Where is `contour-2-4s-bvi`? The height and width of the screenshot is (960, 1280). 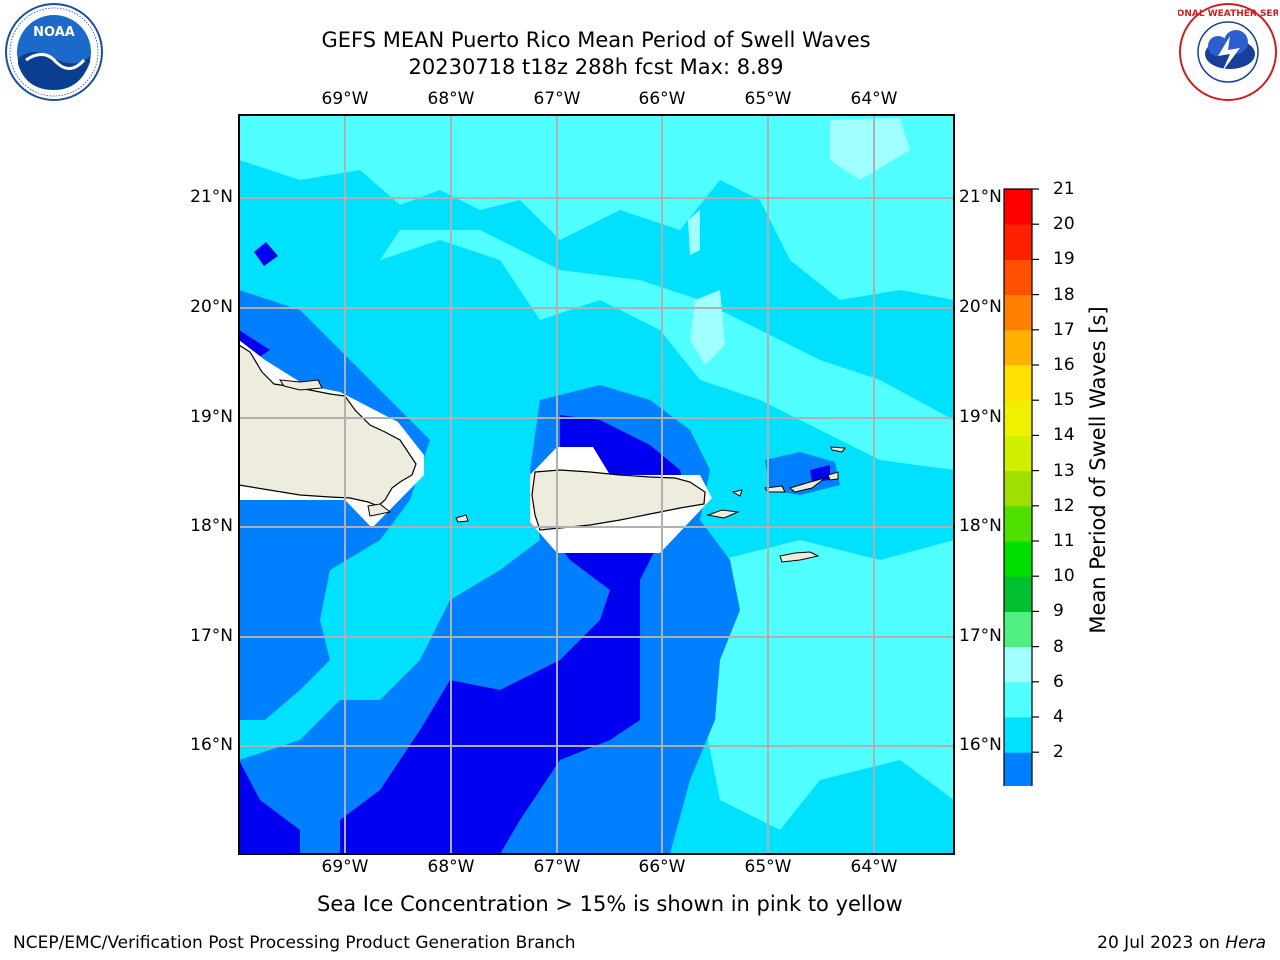
contour-2-4s-bvi is located at coordinates (820, 473).